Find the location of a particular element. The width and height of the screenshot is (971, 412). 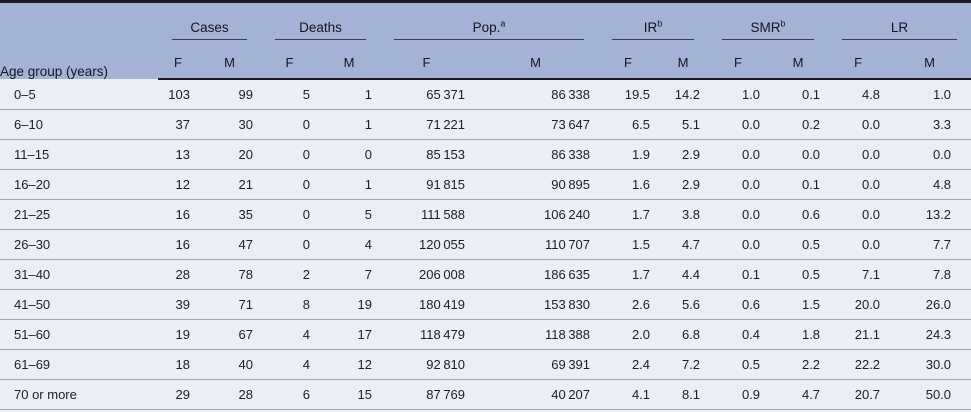

cell-pop-m: 73 647 is located at coordinates (536, 124).